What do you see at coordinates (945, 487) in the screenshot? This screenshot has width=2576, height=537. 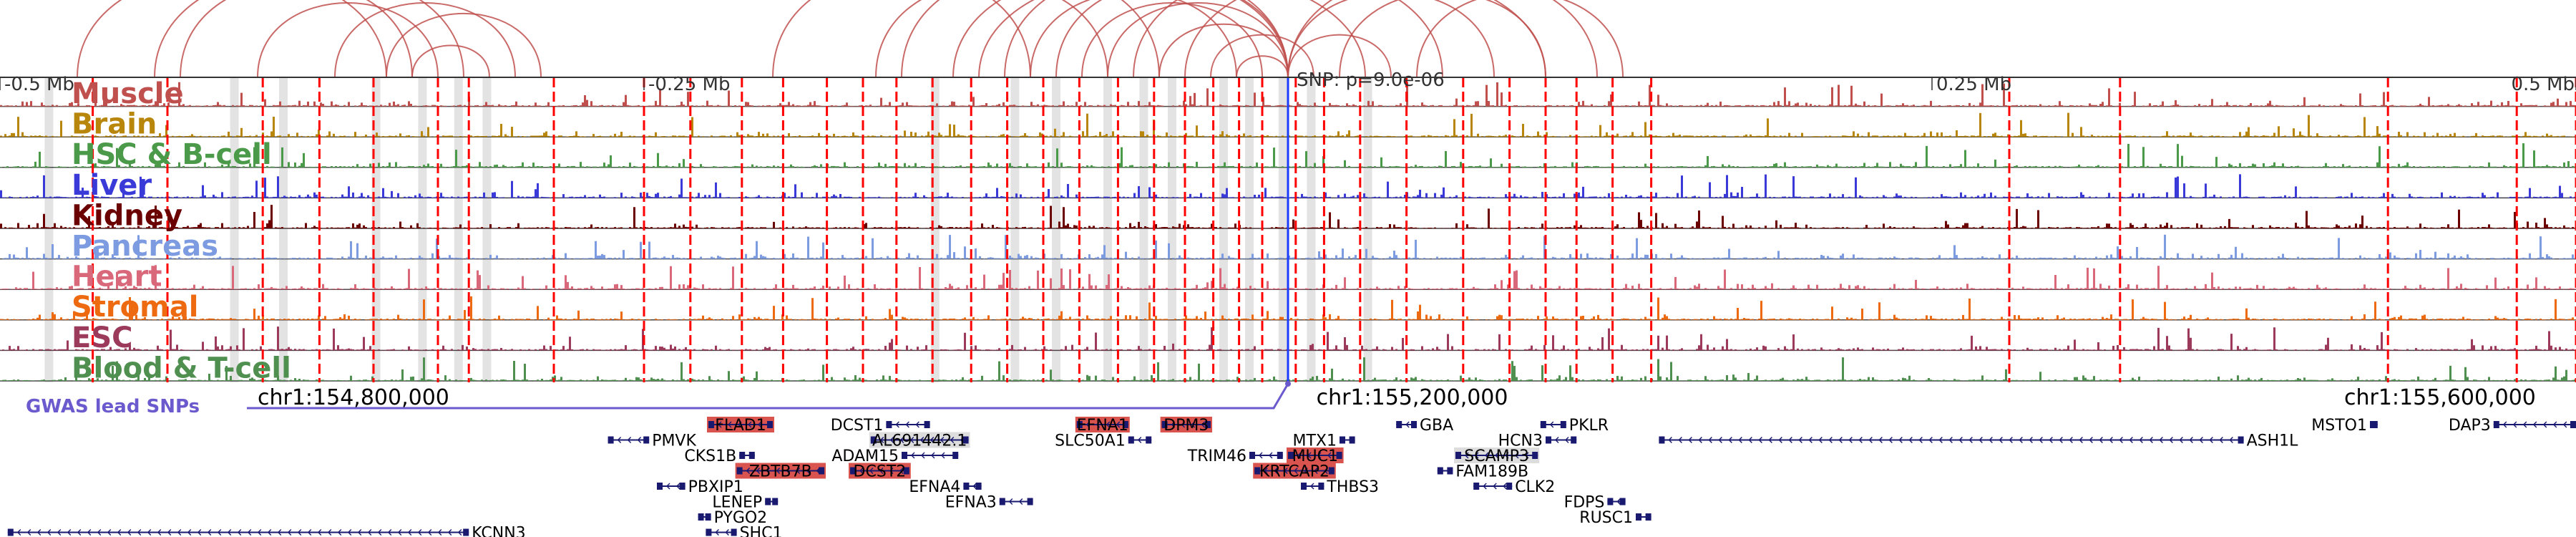 I see `gene: EFNA4` at bounding box center [945, 487].